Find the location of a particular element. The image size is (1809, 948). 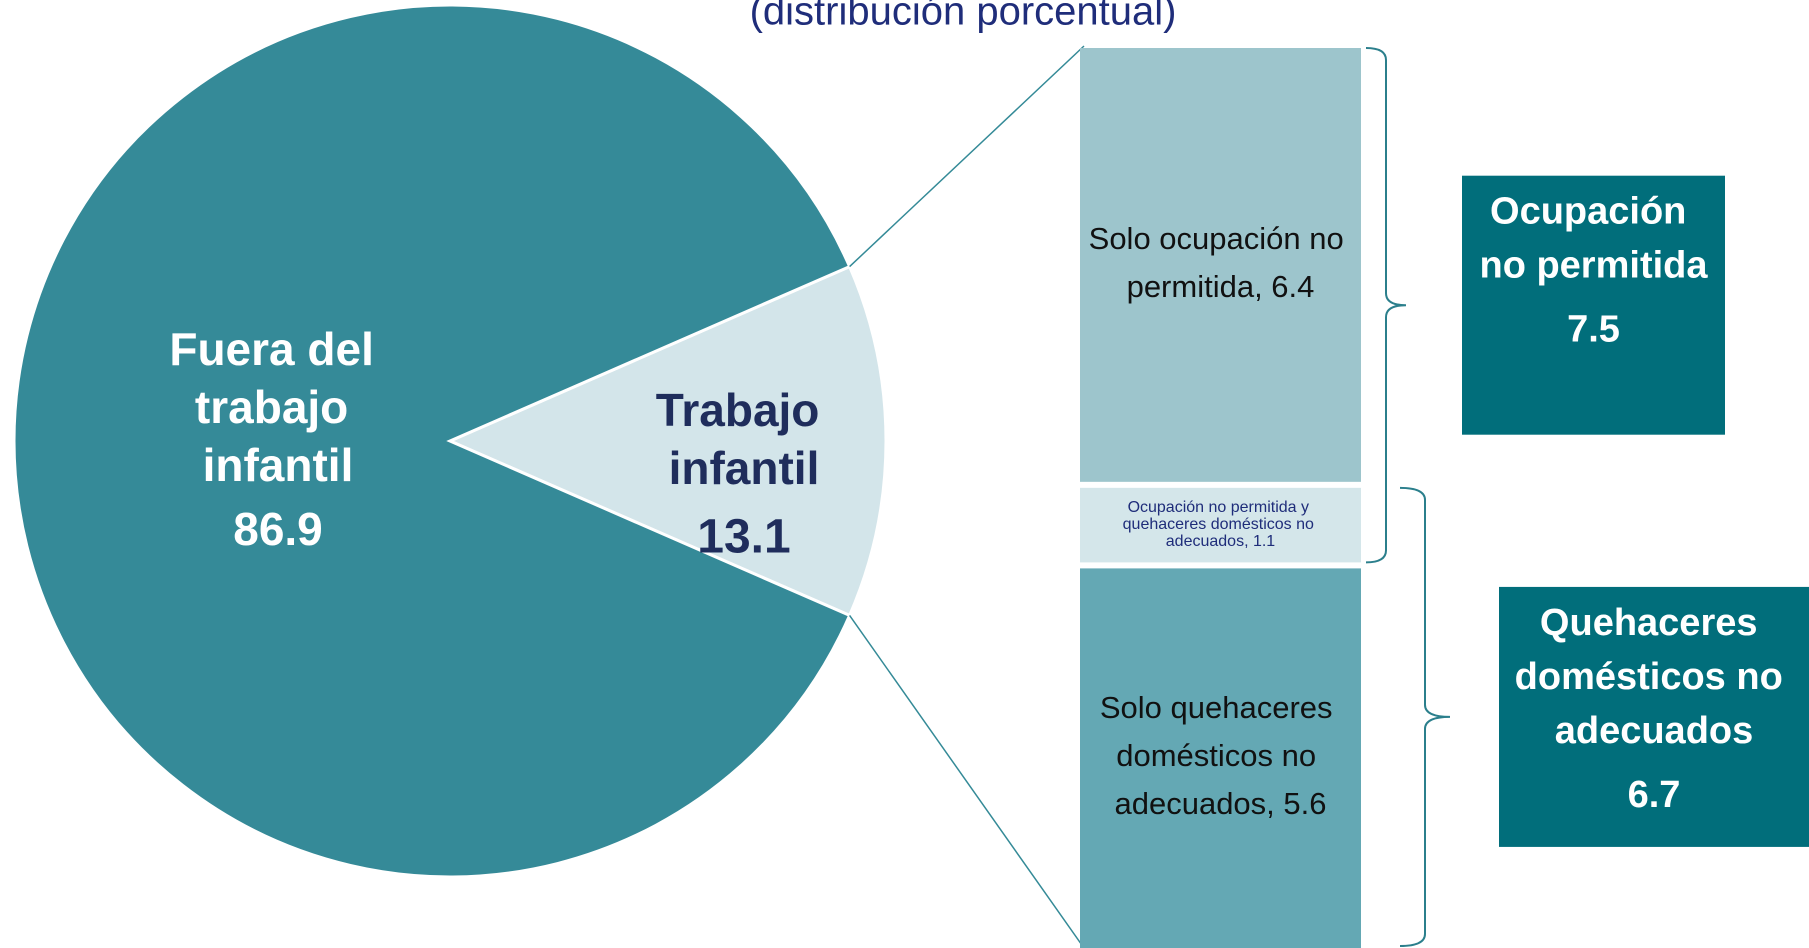

chart-subtitle: (distribución porcentual) is located at coordinates (963, 17).